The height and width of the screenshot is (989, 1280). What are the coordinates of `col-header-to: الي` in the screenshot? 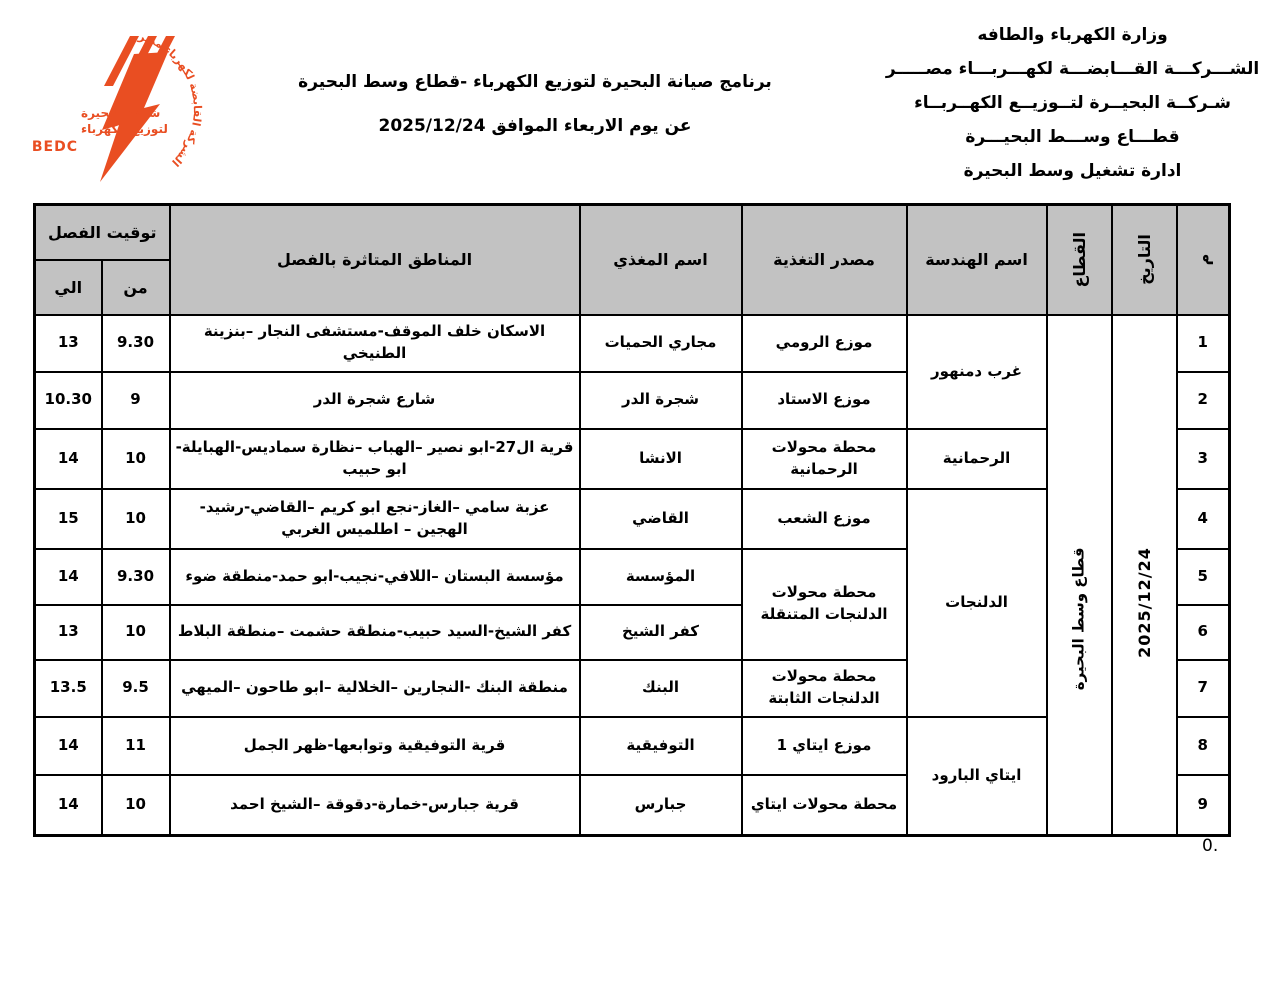 It's located at (68, 287).